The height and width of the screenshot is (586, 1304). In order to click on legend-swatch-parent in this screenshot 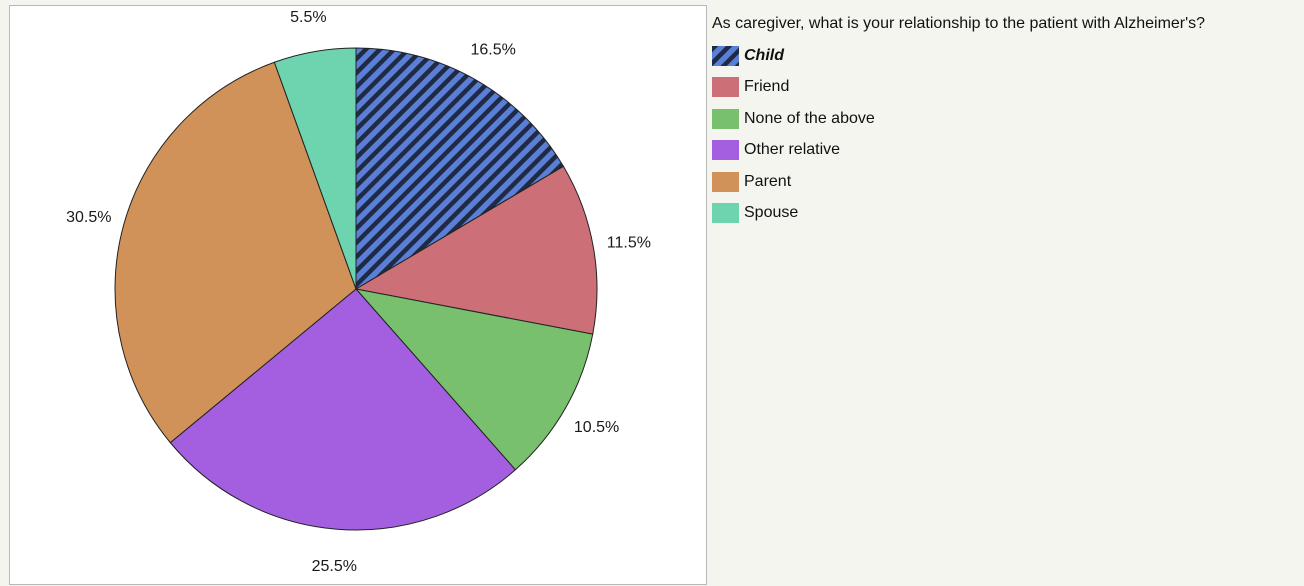, I will do `click(725, 181)`.